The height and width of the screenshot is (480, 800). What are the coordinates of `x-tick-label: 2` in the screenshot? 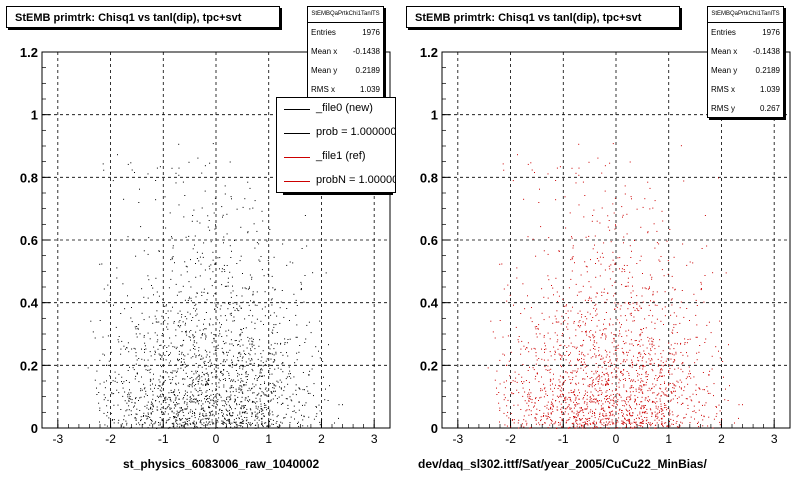 It's located at (321, 439).